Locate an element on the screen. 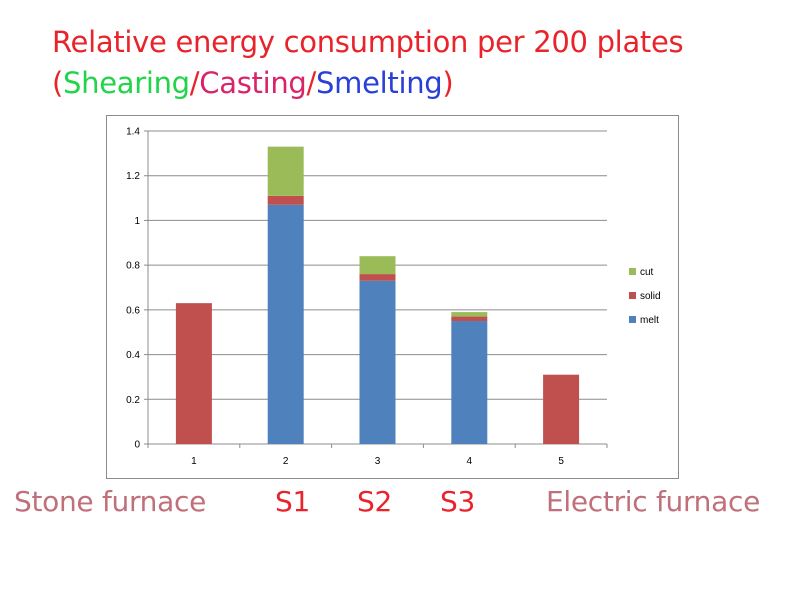 Image resolution: width=789 pixels, height=595 pixels. y-tick-label: 0.8 is located at coordinates (133, 266).